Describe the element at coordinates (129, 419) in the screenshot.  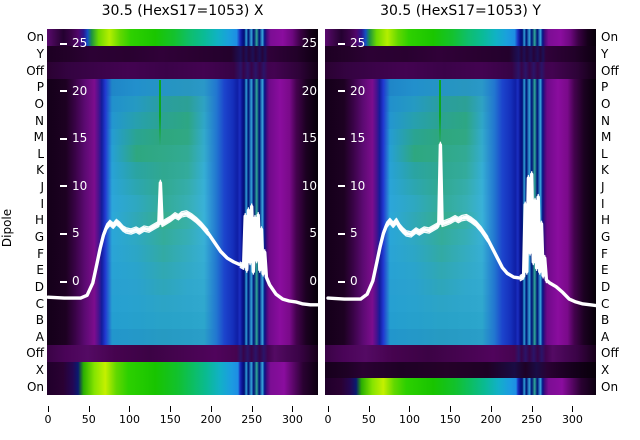
I see `xtick-label: 100` at that location.